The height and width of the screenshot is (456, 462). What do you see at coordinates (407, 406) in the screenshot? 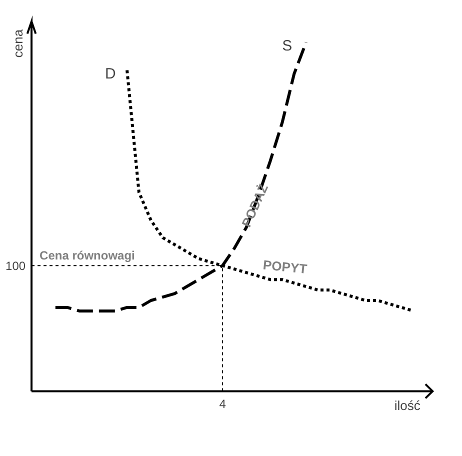
I see `x-axis-title: ilość` at bounding box center [407, 406].